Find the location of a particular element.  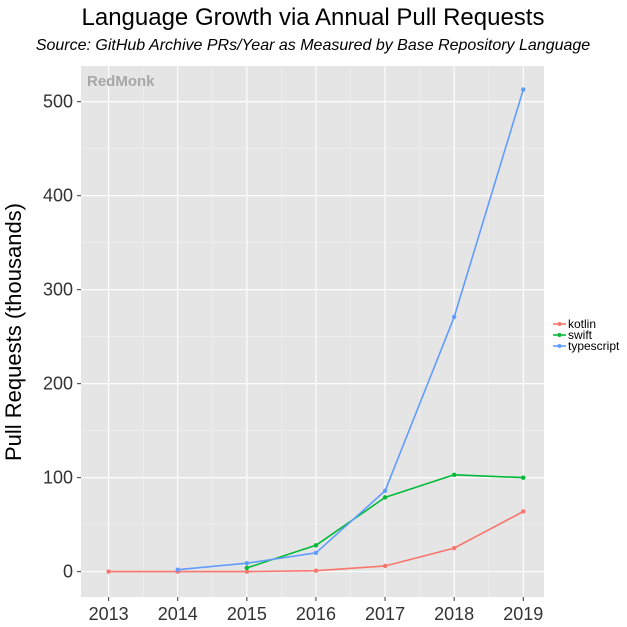

y-tick-label: 300 is located at coordinates (58, 290).